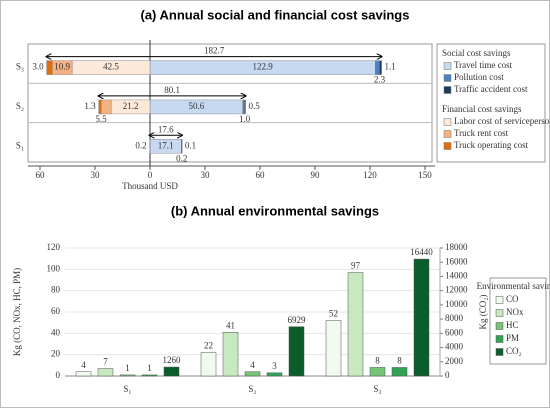 This screenshot has height=408, width=550. I want to click on legend-label: CO₂, so click(514, 351).